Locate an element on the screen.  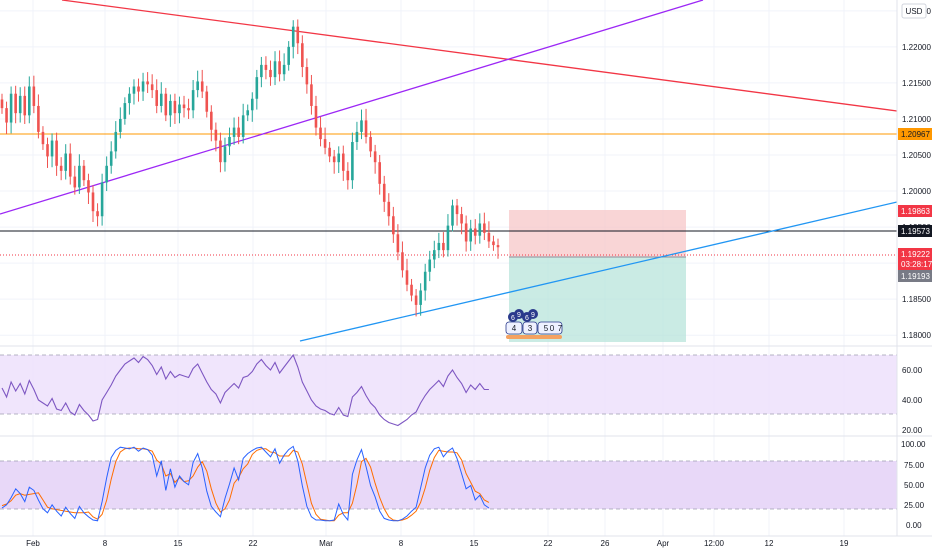
stoch-d-line is located at coordinates (245, 484).